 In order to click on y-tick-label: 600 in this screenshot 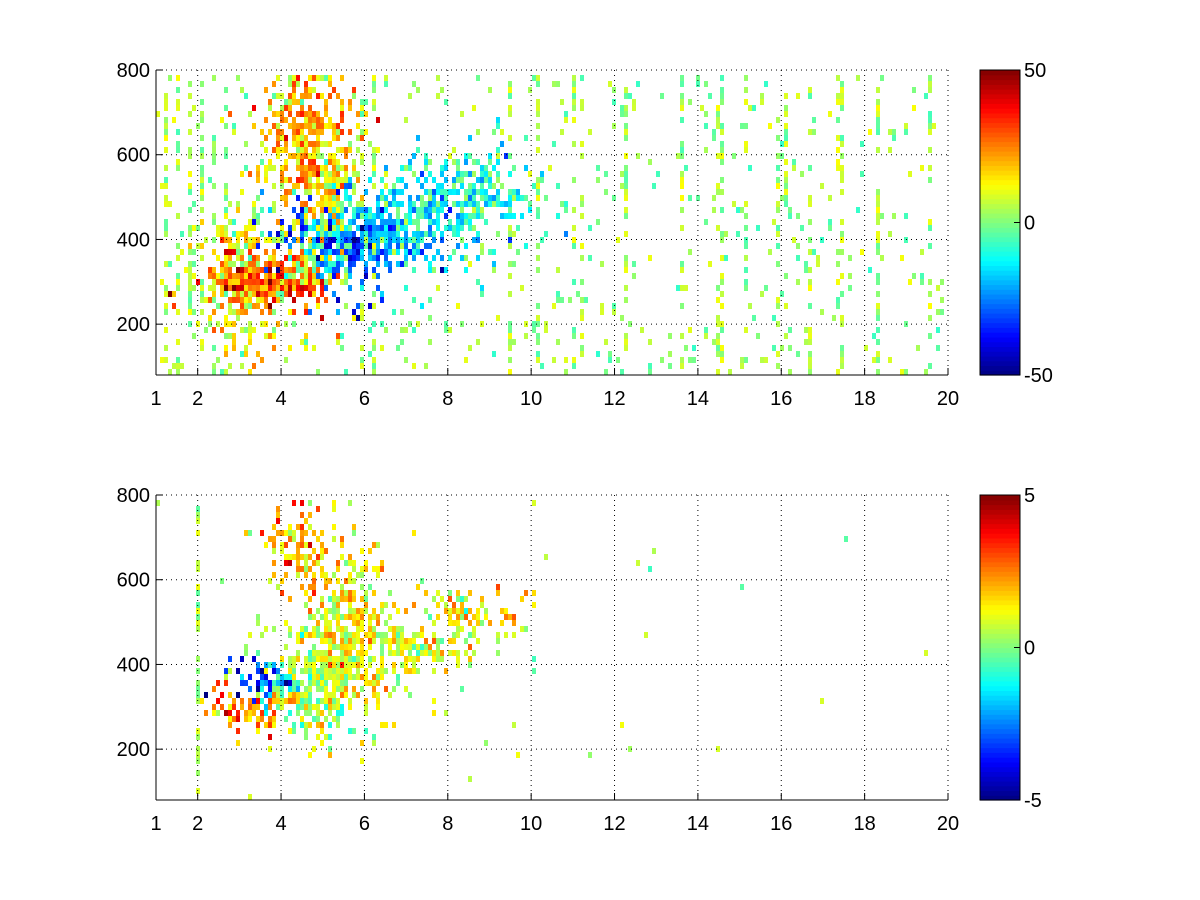, I will do `click(133, 156)`.